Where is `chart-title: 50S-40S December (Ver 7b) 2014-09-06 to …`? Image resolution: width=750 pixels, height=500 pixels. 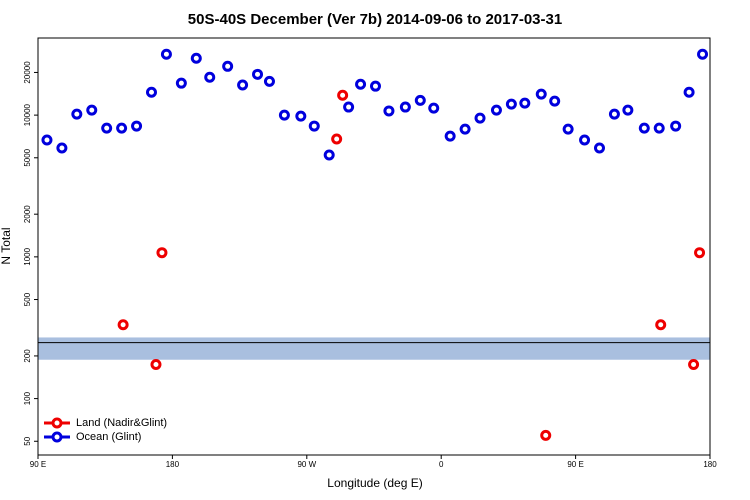 chart-title: 50S-40S December (Ver 7b) 2014-09-06 to … is located at coordinates (375, 19).